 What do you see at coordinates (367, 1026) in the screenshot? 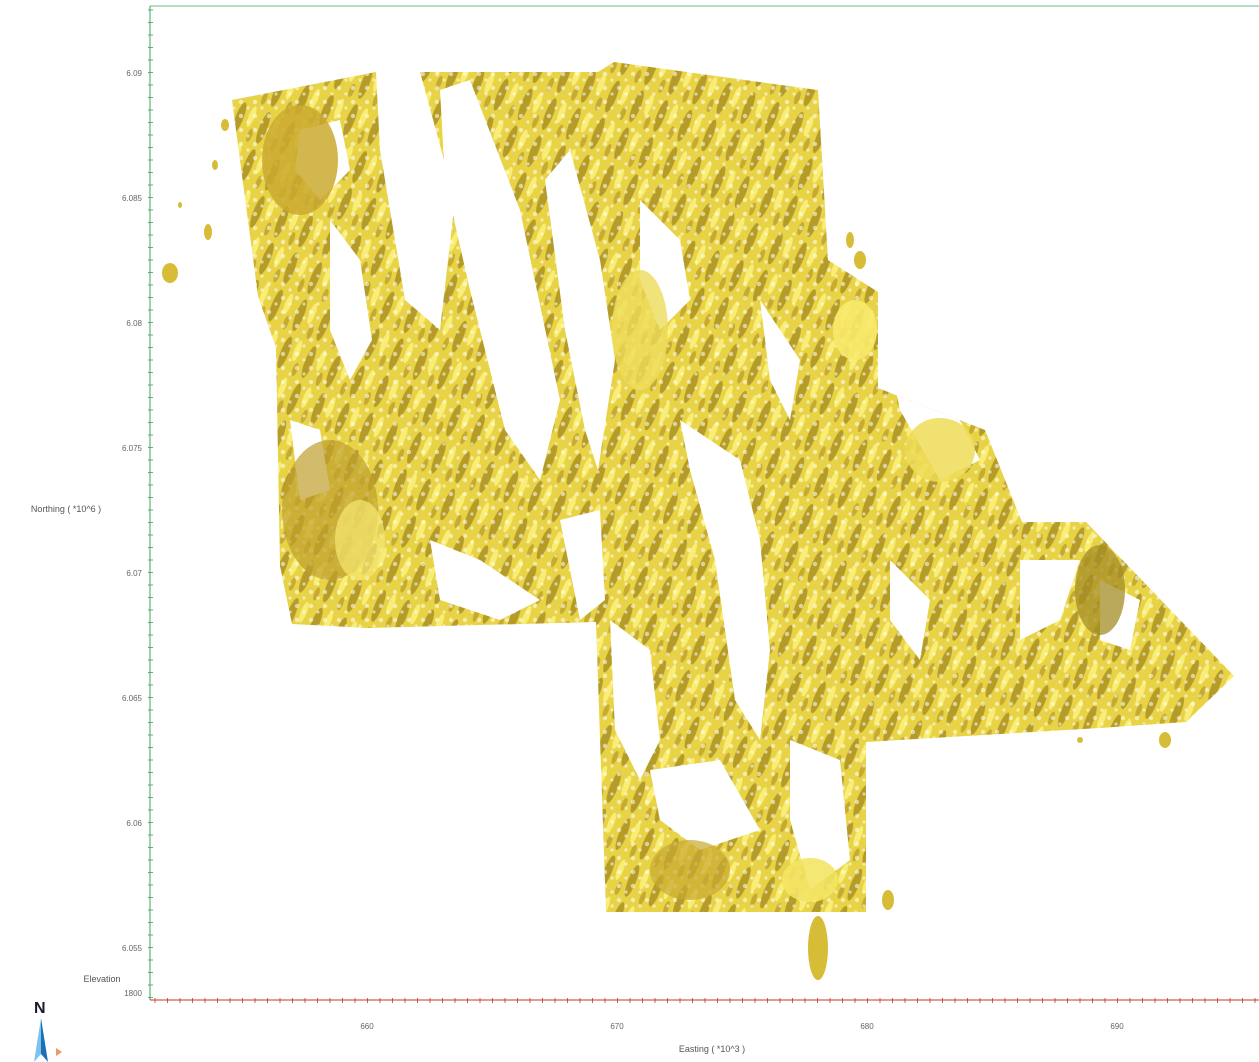
I see `easting-tick-label: 660` at bounding box center [367, 1026].